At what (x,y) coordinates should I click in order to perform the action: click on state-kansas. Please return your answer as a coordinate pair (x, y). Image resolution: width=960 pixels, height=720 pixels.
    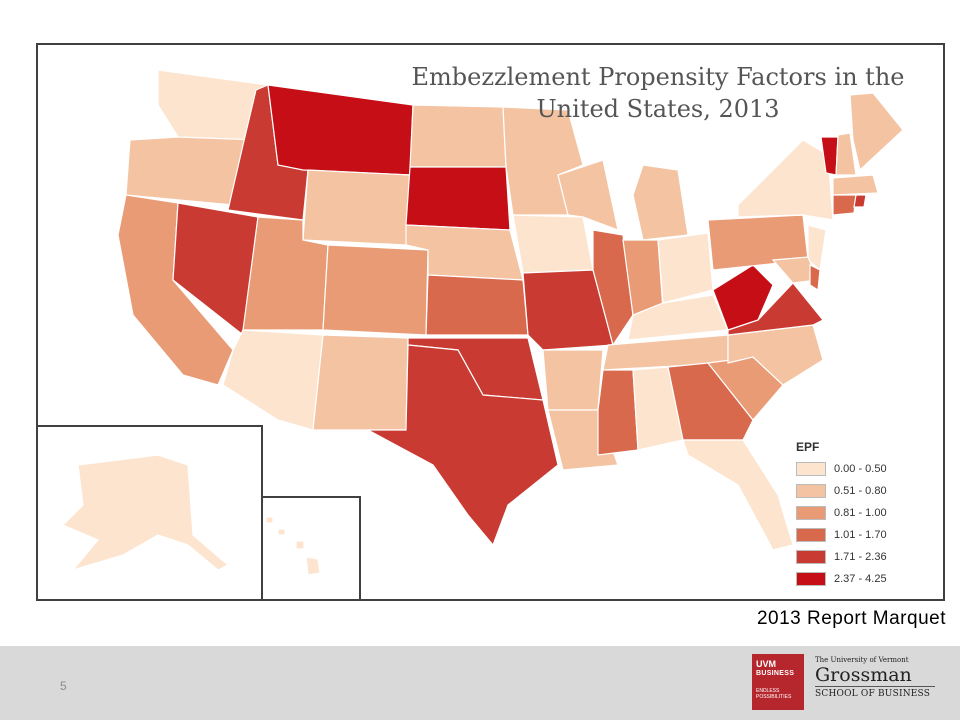
    Looking at the image, I should click on (477, 305).